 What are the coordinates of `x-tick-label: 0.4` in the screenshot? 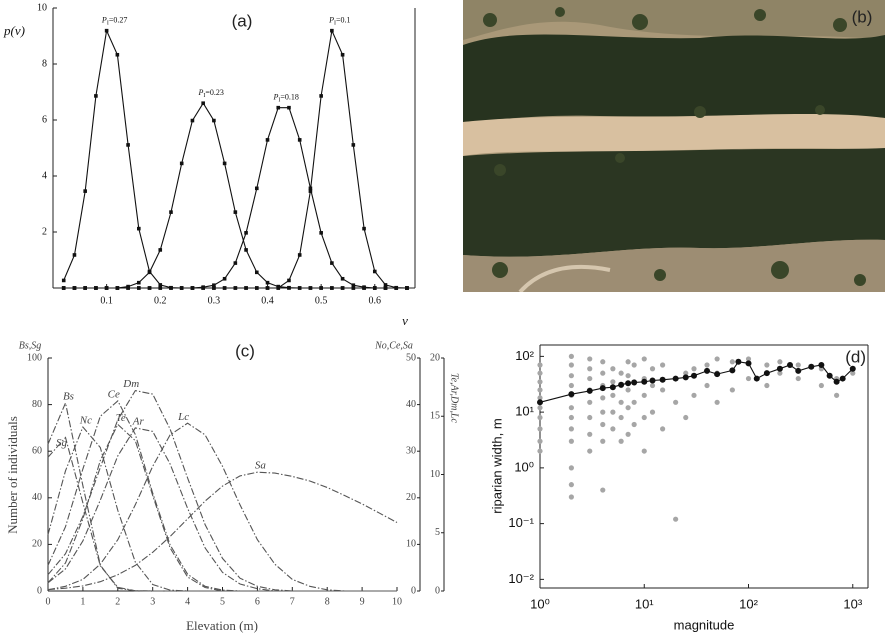 It's located at (267, 300).